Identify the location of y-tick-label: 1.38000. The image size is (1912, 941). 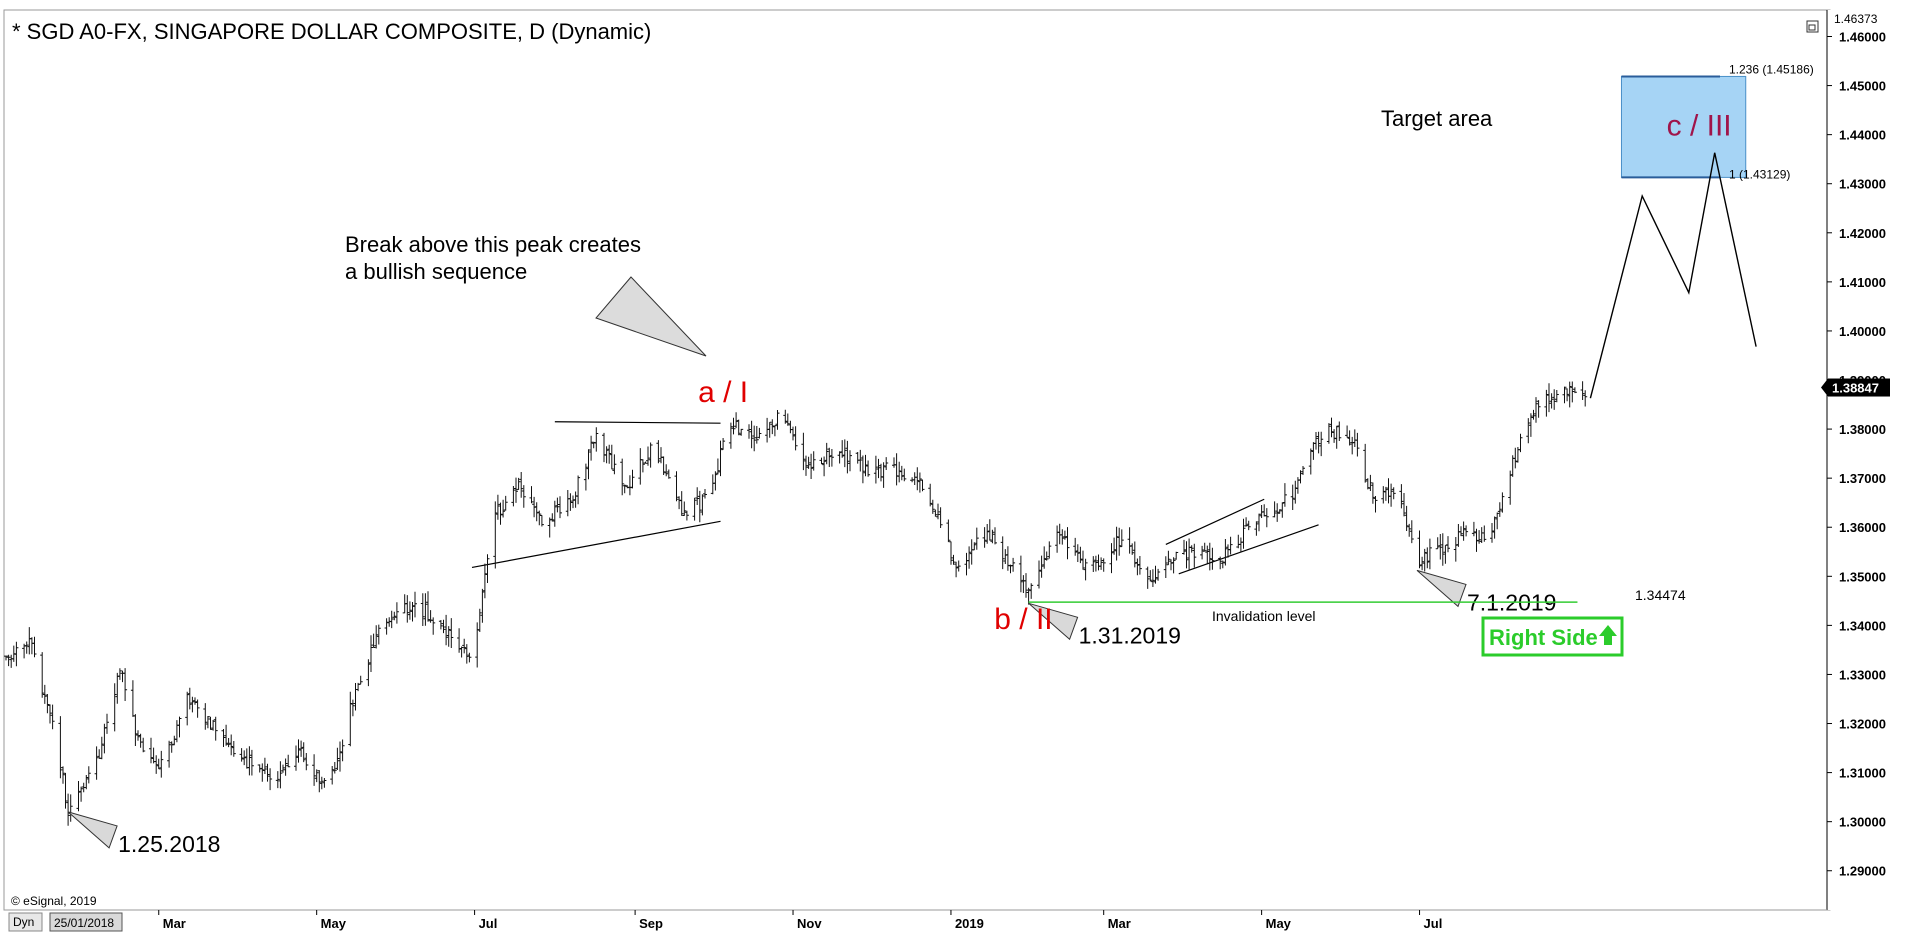
(1862, 429).